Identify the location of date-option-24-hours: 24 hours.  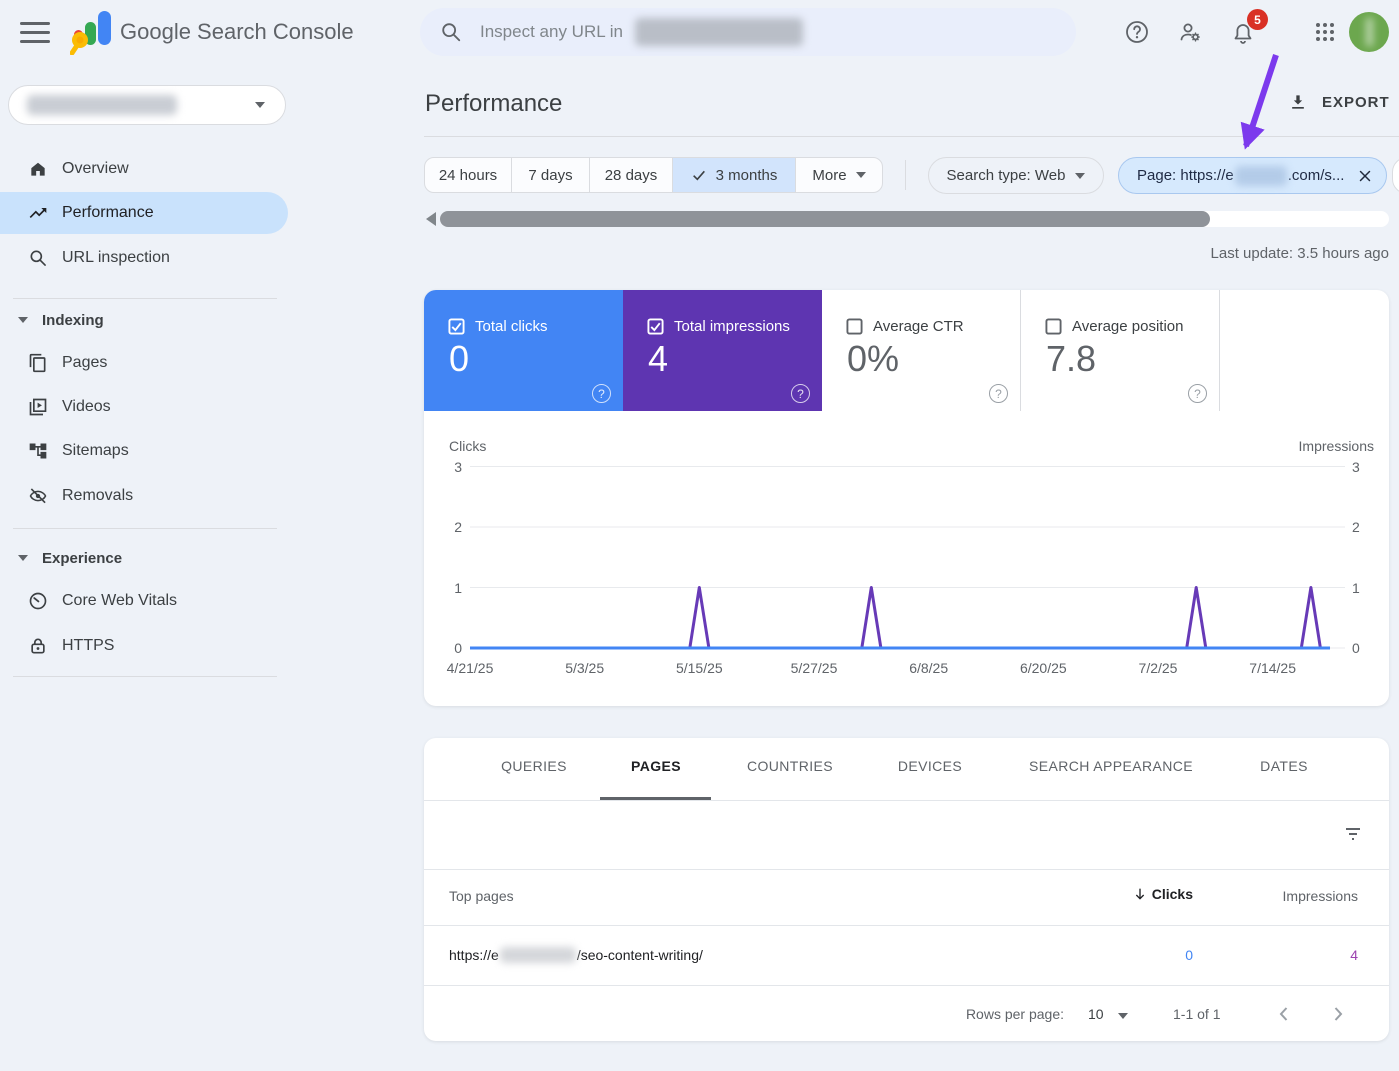
(468, 175).